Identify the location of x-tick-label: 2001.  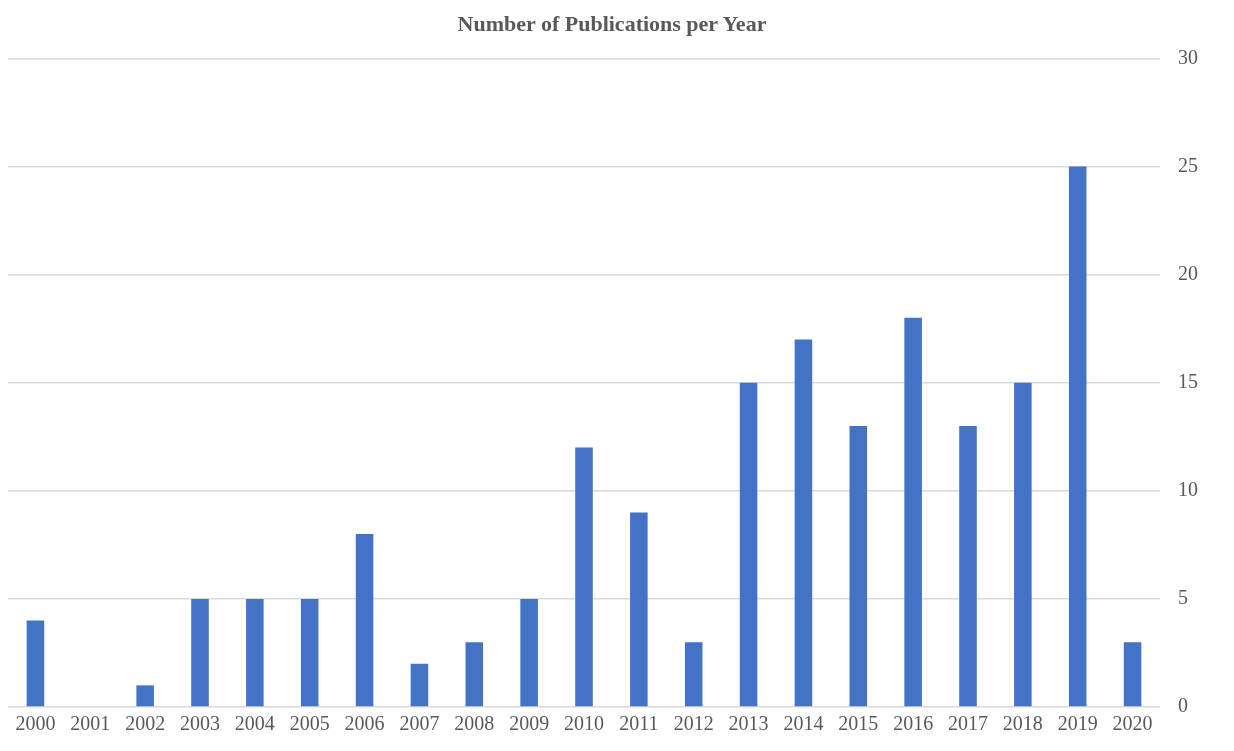
(90, 723).